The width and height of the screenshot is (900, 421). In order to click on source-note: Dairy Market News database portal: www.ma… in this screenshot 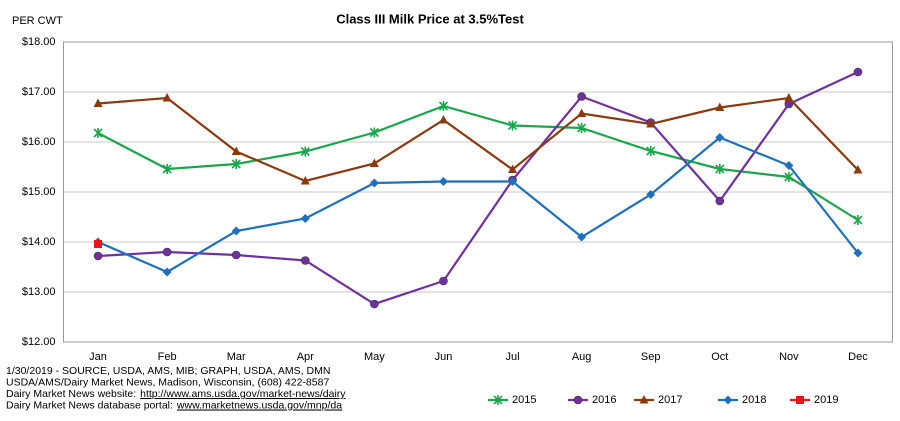, I will do `click(174, 405)`.